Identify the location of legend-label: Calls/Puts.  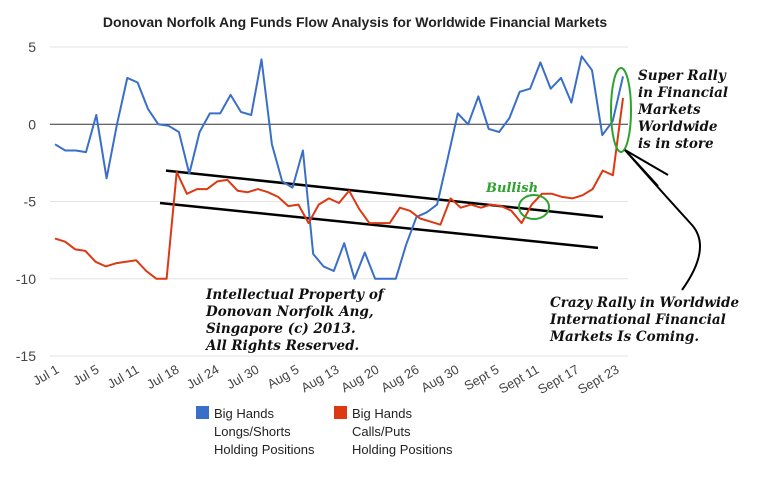
(381, 431).